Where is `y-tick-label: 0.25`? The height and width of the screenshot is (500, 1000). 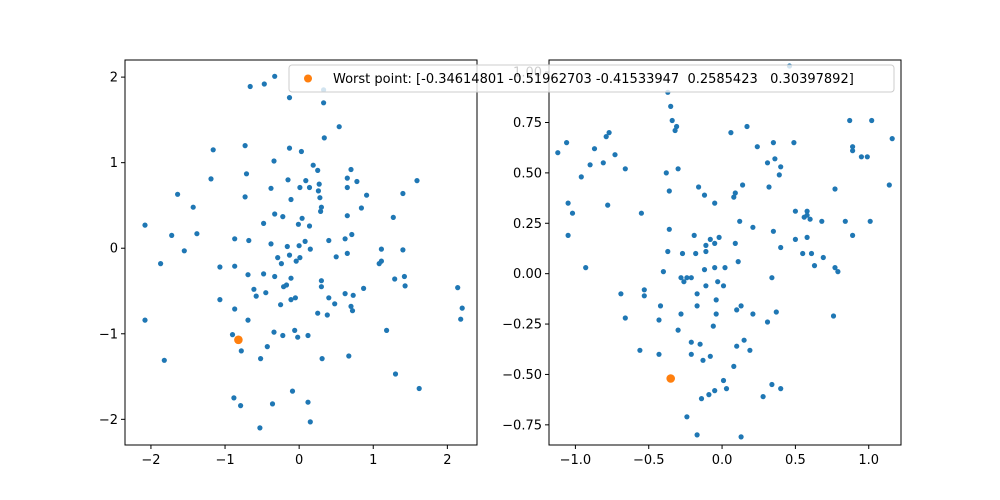
y-tick-label: 0.25 is located at coordinates (527, 224).